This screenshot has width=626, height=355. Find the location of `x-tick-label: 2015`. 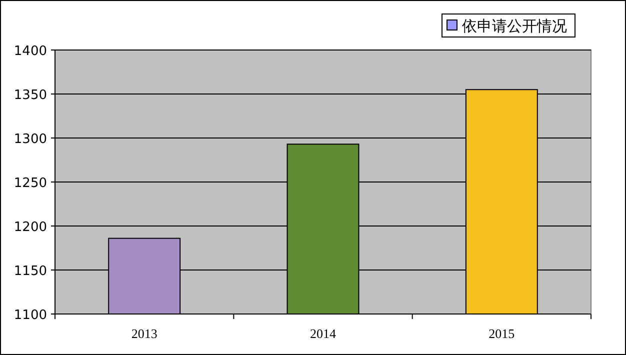

x-tick-label: 2015 is located at coordinates (501, 333).